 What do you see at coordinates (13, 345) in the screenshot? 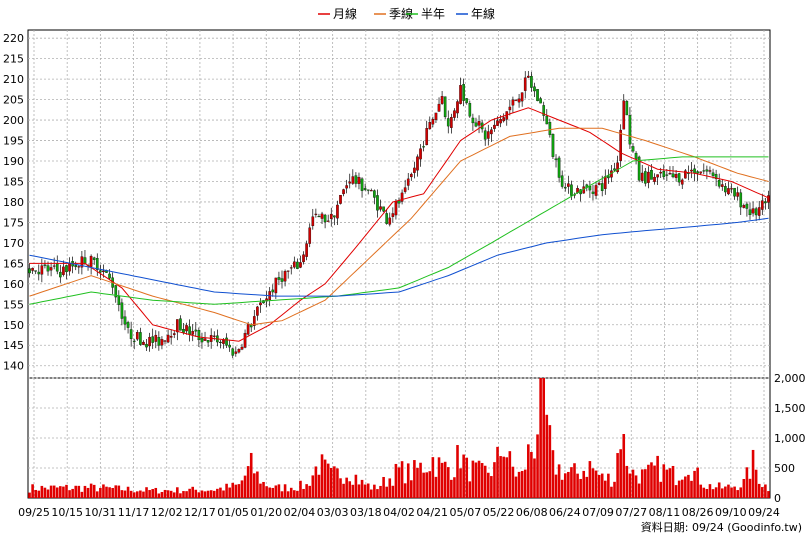
I see `price-tick-label: 145` at bounding box center [13, 345].